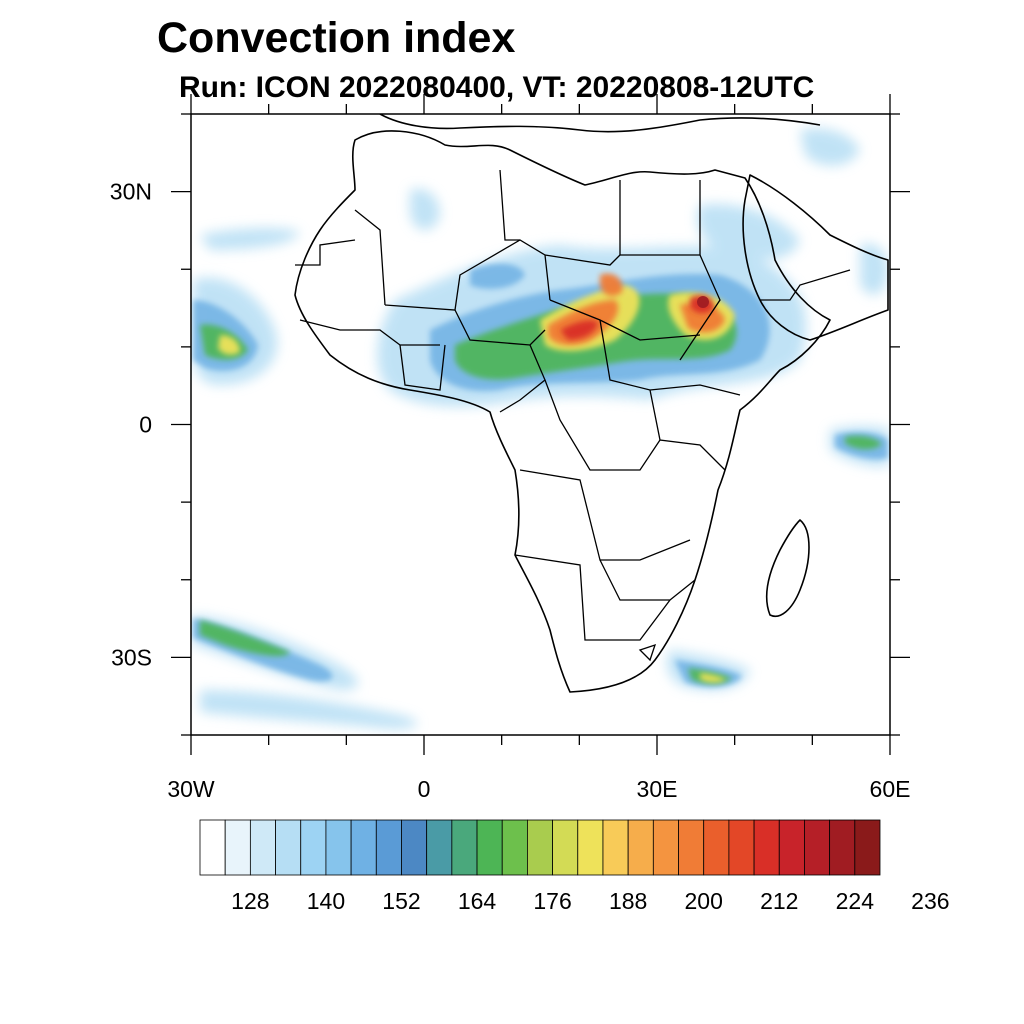  I want to click on colorbar-label: 152, so click(401, 901).